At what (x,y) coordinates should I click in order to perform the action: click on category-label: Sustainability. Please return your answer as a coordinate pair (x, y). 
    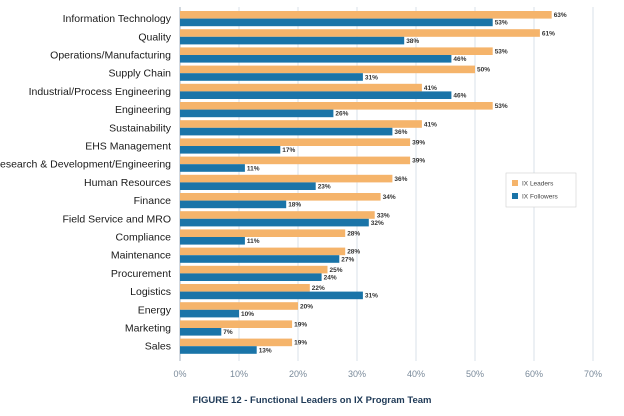
    Looking at the image, I should click on (140, 128).